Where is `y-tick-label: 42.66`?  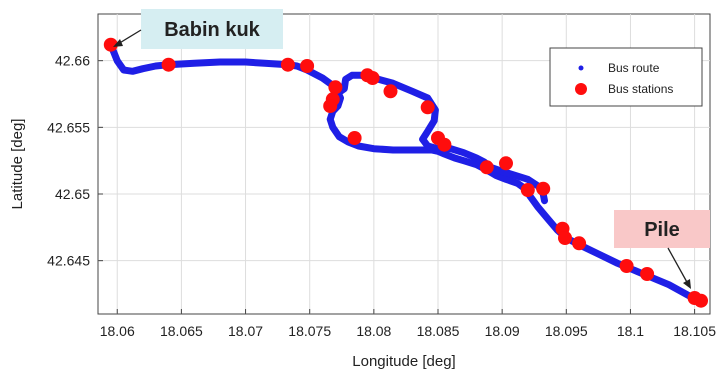
y-tick-label: 42.66 is located at coordinates (72, 61).